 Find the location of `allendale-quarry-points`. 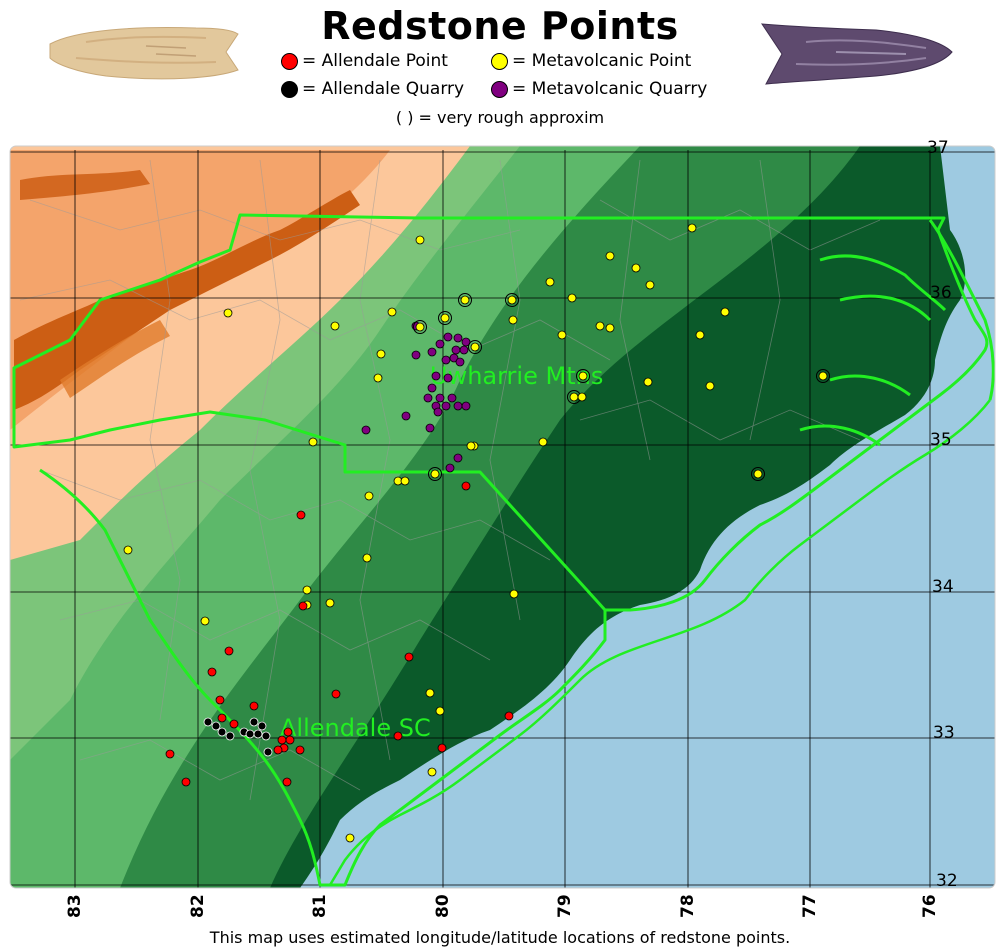

allendale-quarry-points is located at coordinates (238, 737).